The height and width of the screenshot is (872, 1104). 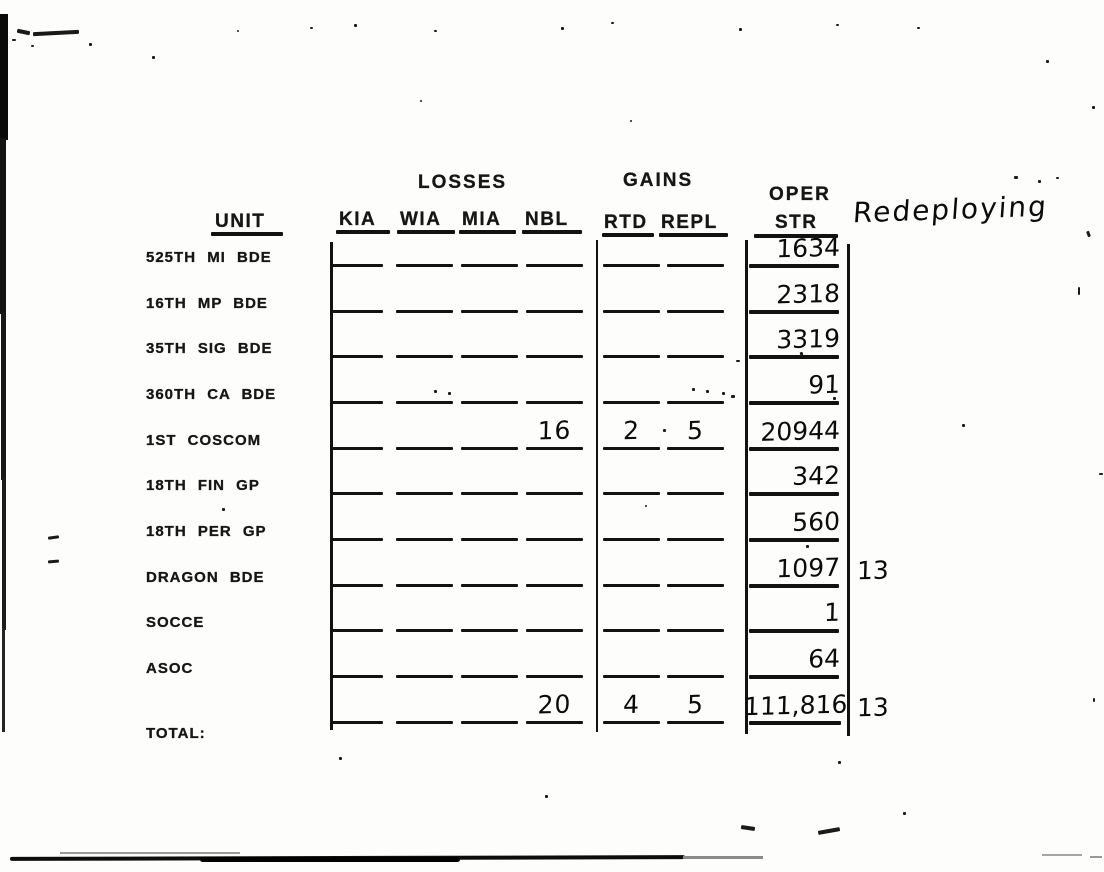 What do you see at coordinates (482, 219) in the screenshot?
I see `mia-column-header: MIA` at bounding box center [482, 219].